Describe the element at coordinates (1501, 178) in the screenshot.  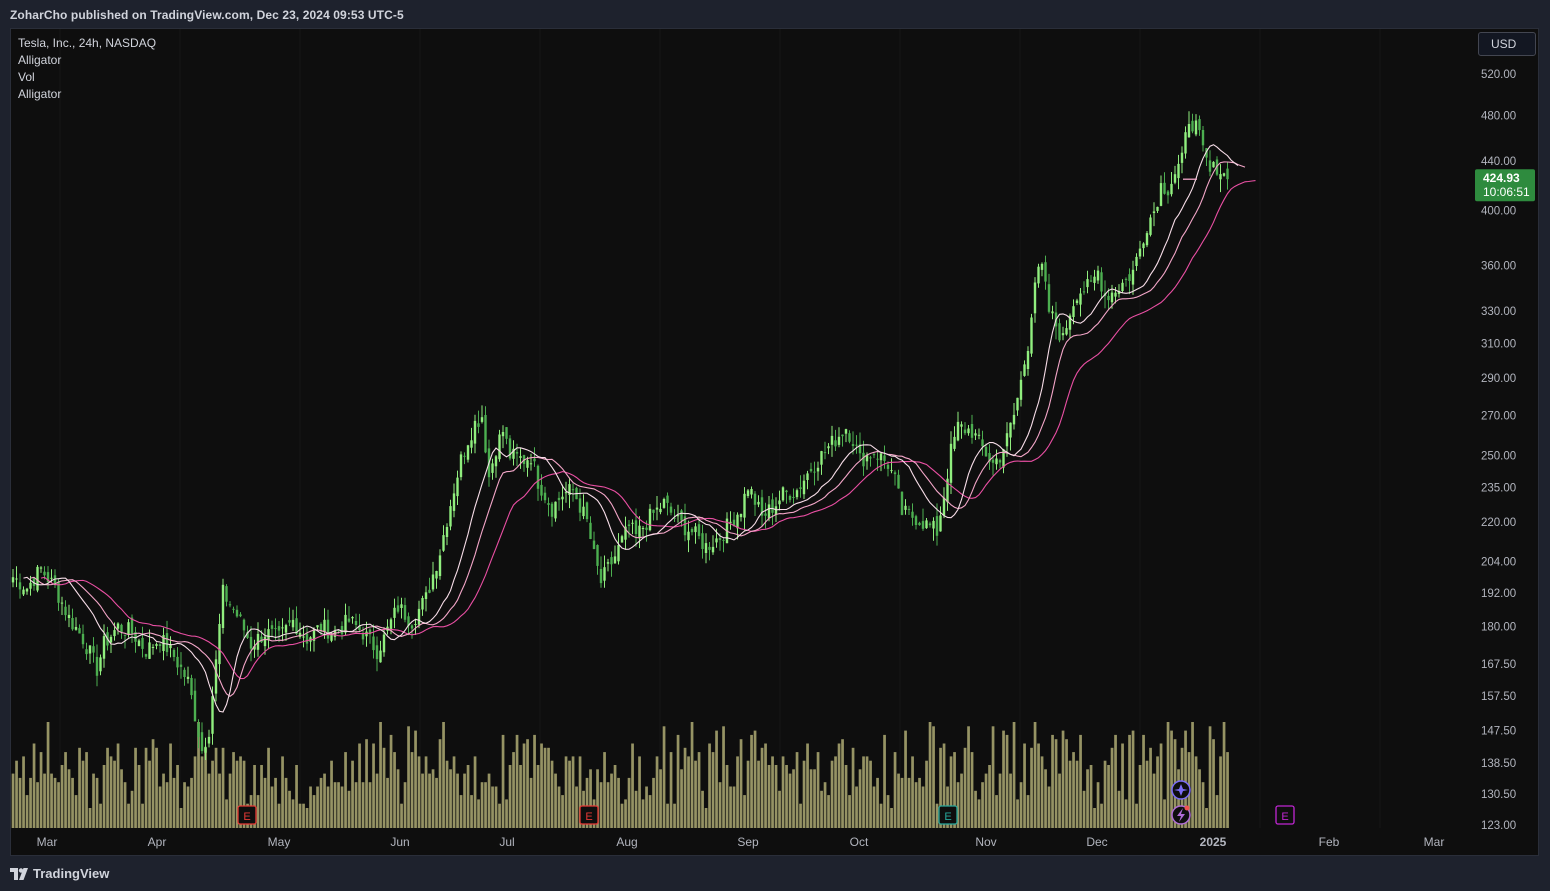
I see `last-price-label: 424.93` at that location.